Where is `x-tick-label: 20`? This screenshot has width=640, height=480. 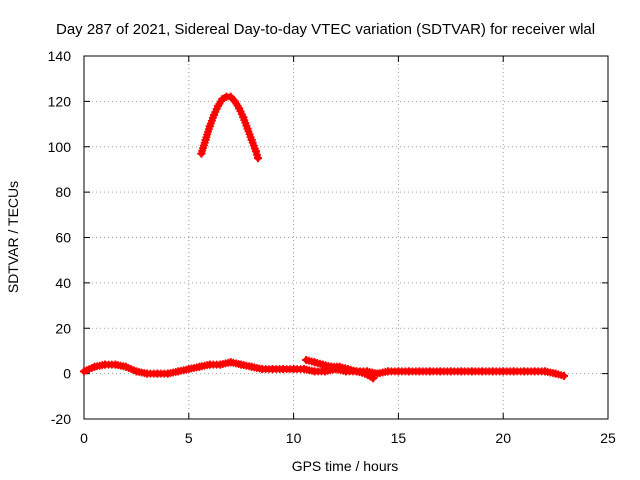 x-tick-label: 20 is located at coordinates (503, 438).